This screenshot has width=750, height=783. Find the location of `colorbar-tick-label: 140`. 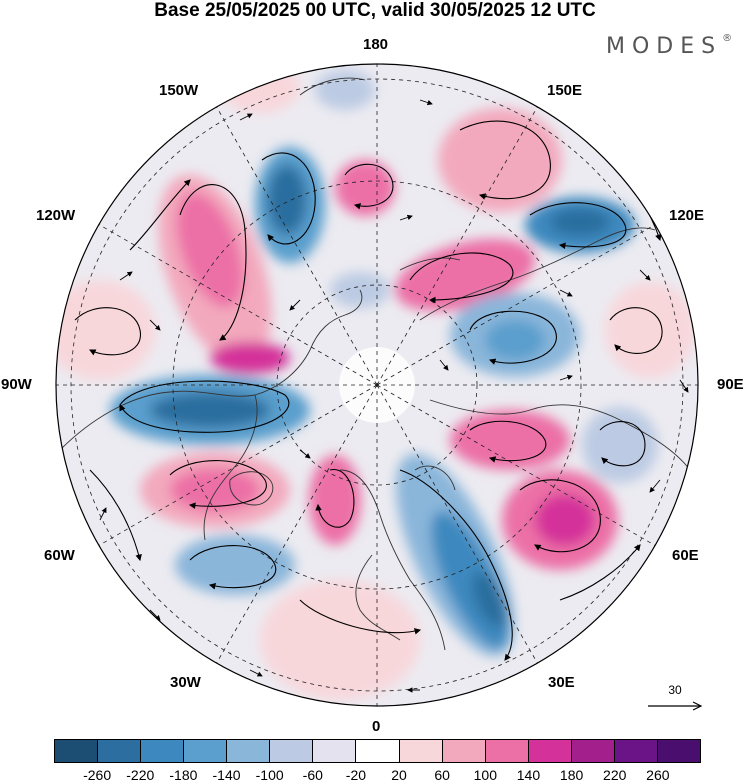

colorbar-tick-label: 140 is located at coordinates (528, 775).